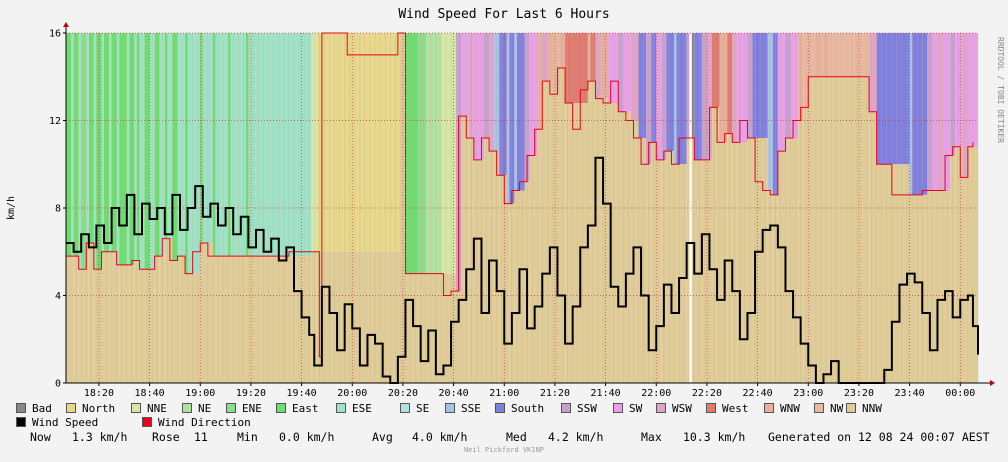  What do you see at coordinates (423, 408) in the screenshot?
I see `legend-label: SE` at bounding box center [423, 408].